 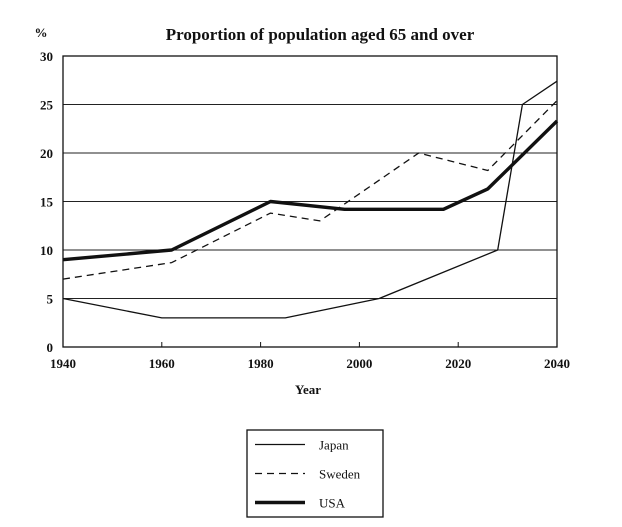 I want to click on legend-label-sweden: Sweden, so click(x=340, y=474).